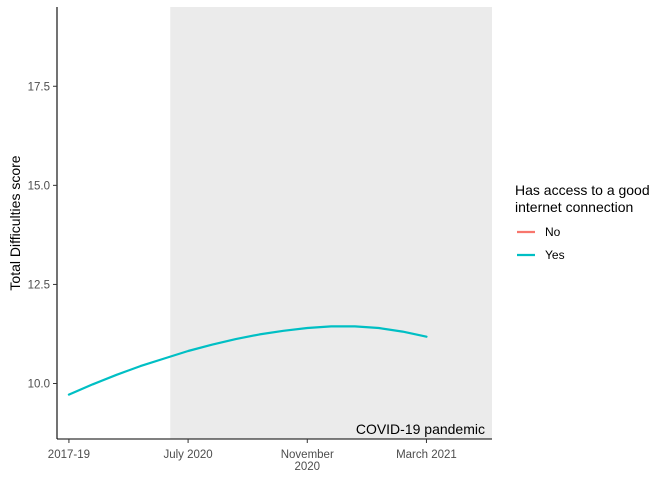 The width and height of the screenshot is (672, 480). I want to click on pandemic-annotation: COVID-19 pandemic, so click(420, 429).